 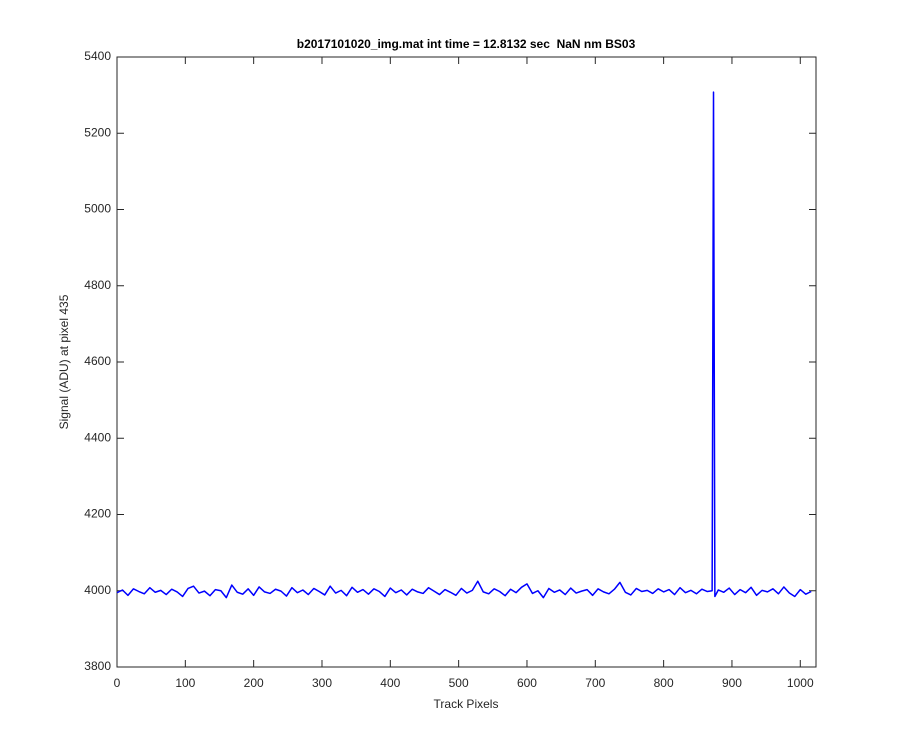 What do you see at coordinates (459, 683) in the screenshot?
I see `x-tick-label: 500` at bounding box center [459, 683].